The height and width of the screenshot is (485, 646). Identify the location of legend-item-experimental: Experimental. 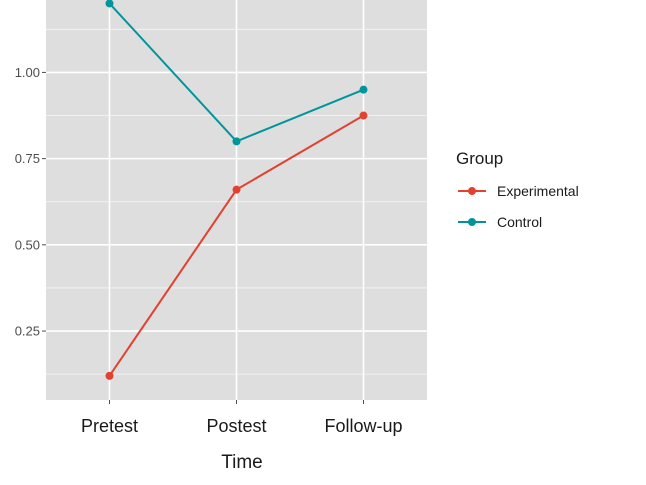
(518, 191).